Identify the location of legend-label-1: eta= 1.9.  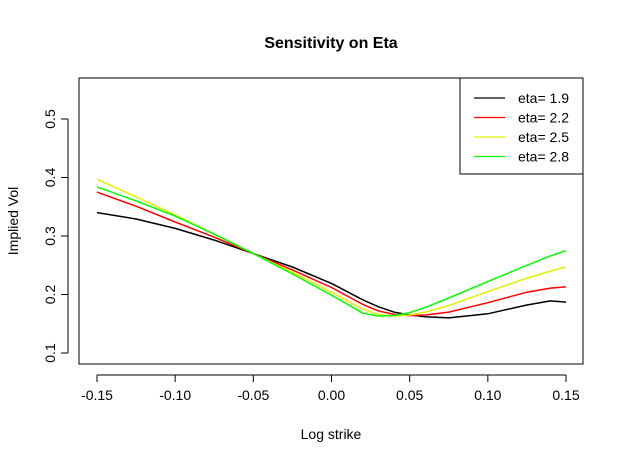
(543, 98).